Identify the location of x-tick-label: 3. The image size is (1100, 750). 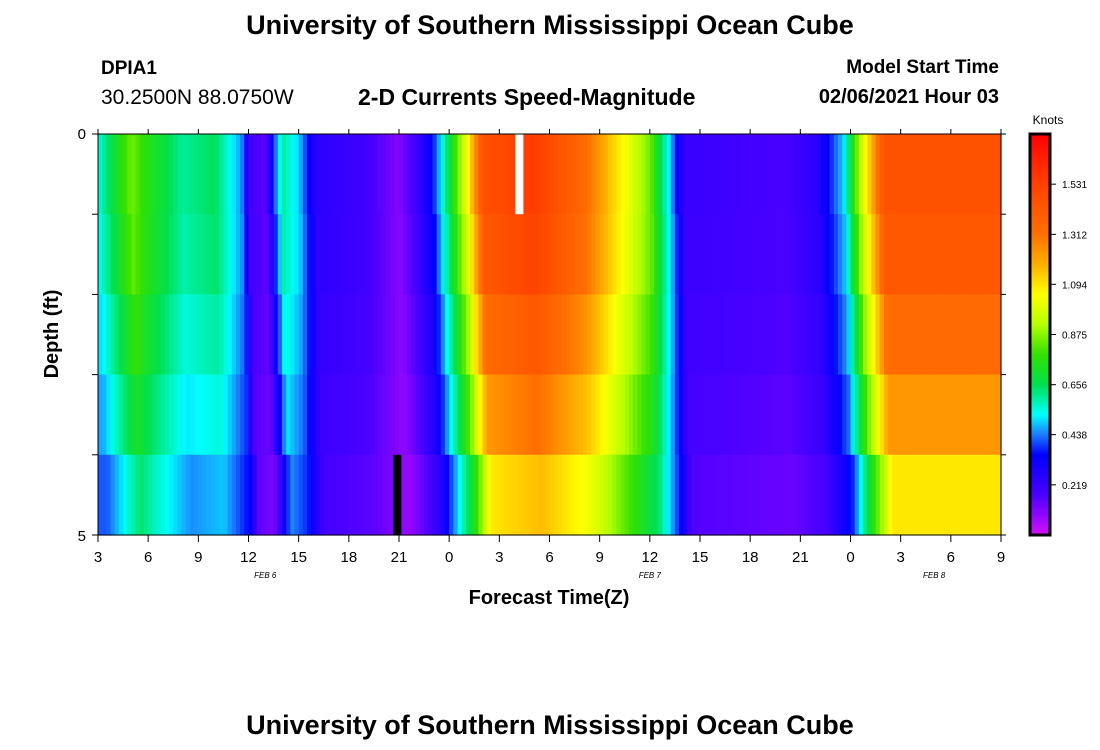
(900, 557).